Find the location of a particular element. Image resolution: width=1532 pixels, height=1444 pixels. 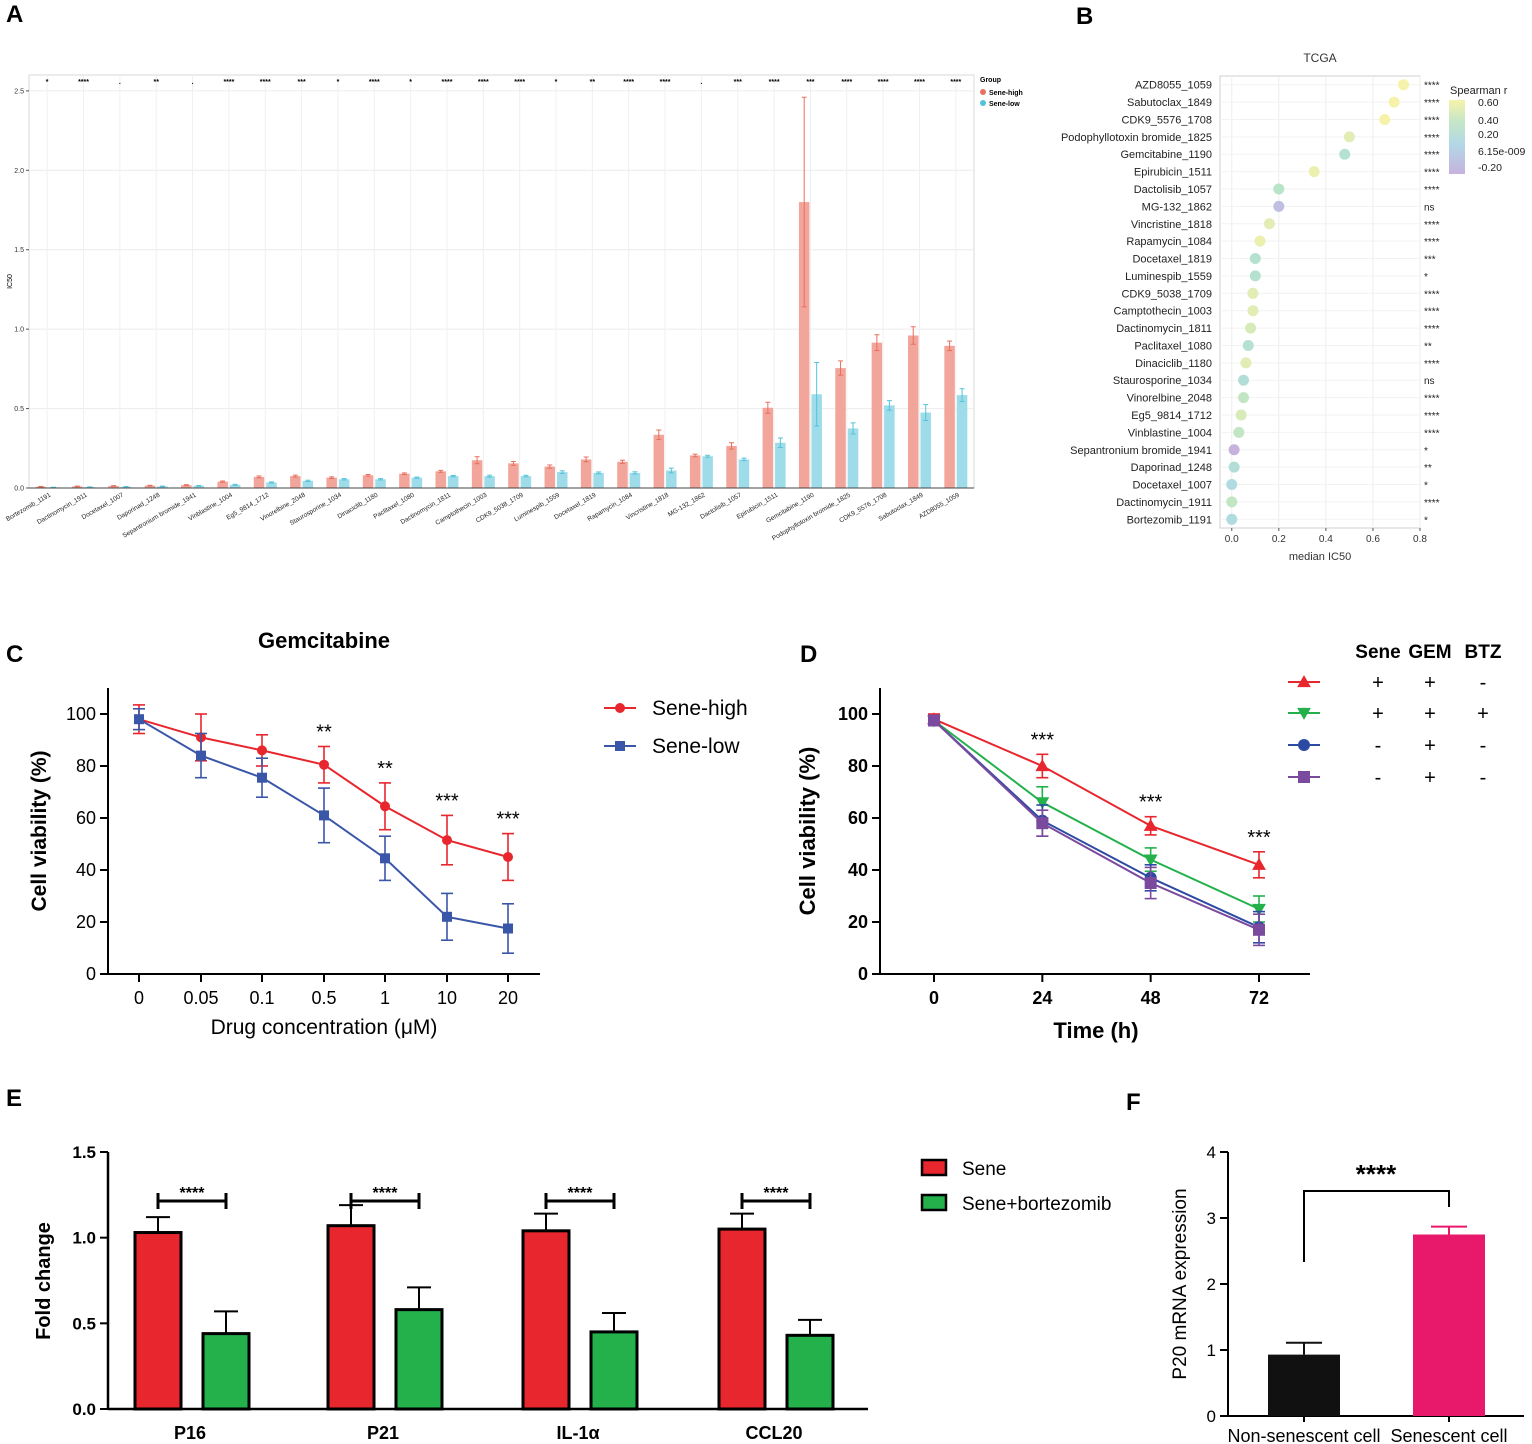

x-tick-label: 0.1 is located at coordinates (261, 998).